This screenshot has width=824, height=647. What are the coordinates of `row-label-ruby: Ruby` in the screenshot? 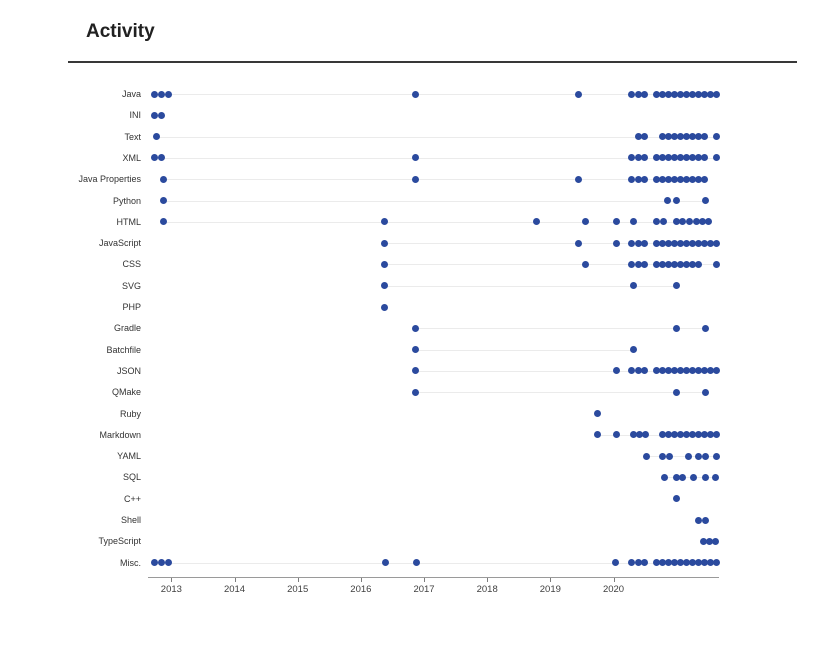 It's located at (130, 413).